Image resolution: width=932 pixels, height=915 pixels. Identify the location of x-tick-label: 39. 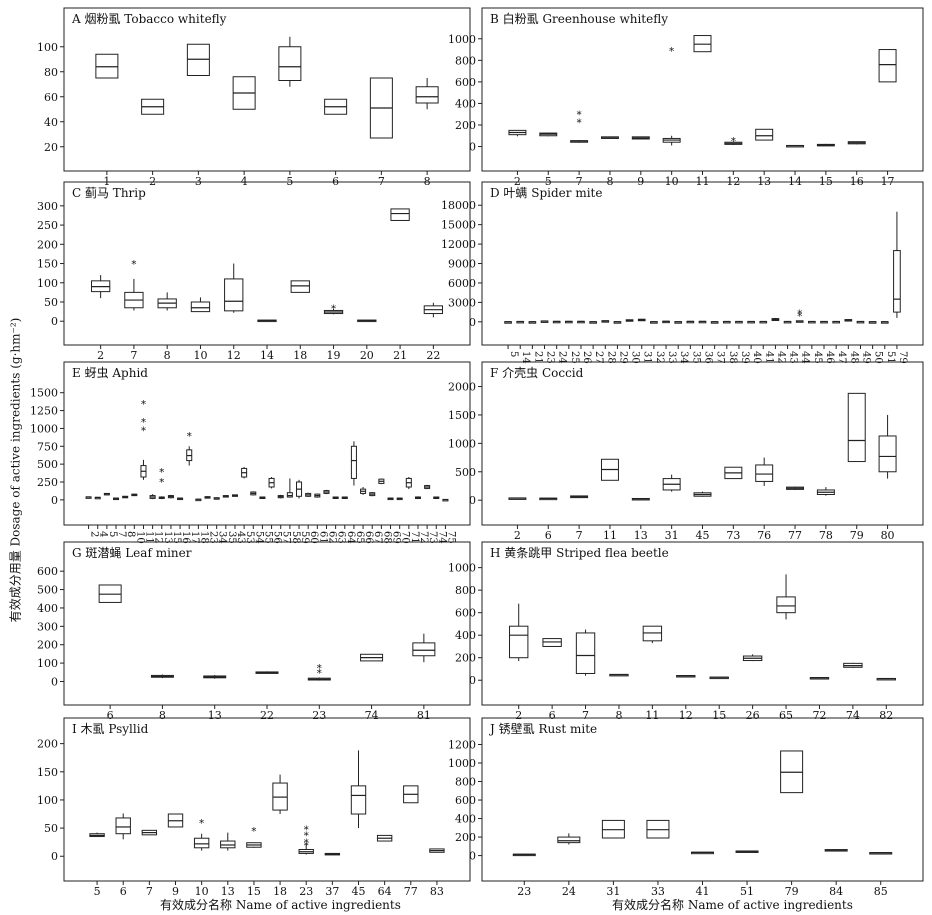
(744, 357).